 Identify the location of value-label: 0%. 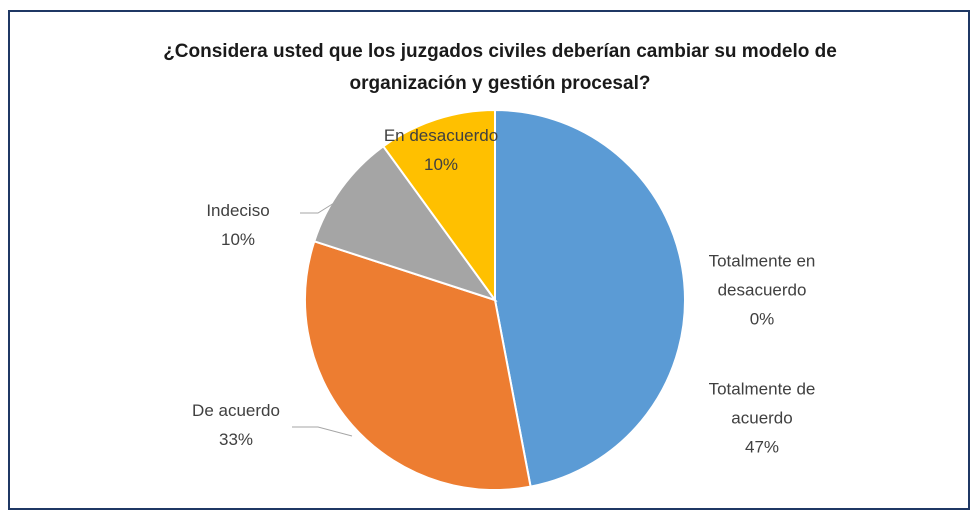
(762, 319).